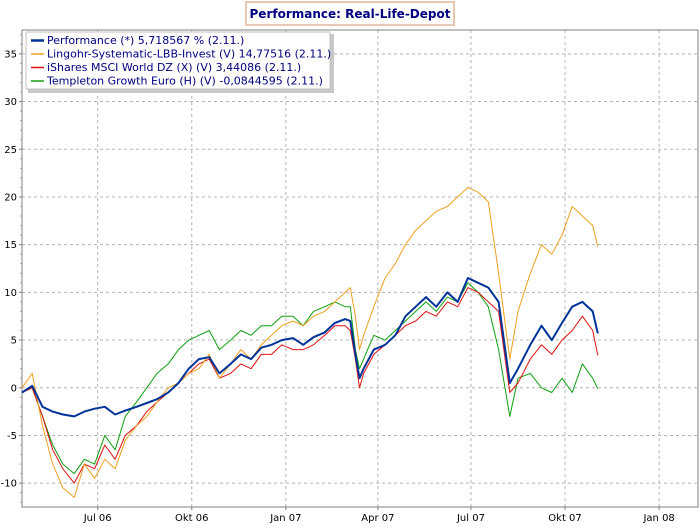 This screenshot has width=700, height=530. Describe the element at coordinates (377, 518) in the screenshot. I see `x-tick-label: Apr 07` at that location.